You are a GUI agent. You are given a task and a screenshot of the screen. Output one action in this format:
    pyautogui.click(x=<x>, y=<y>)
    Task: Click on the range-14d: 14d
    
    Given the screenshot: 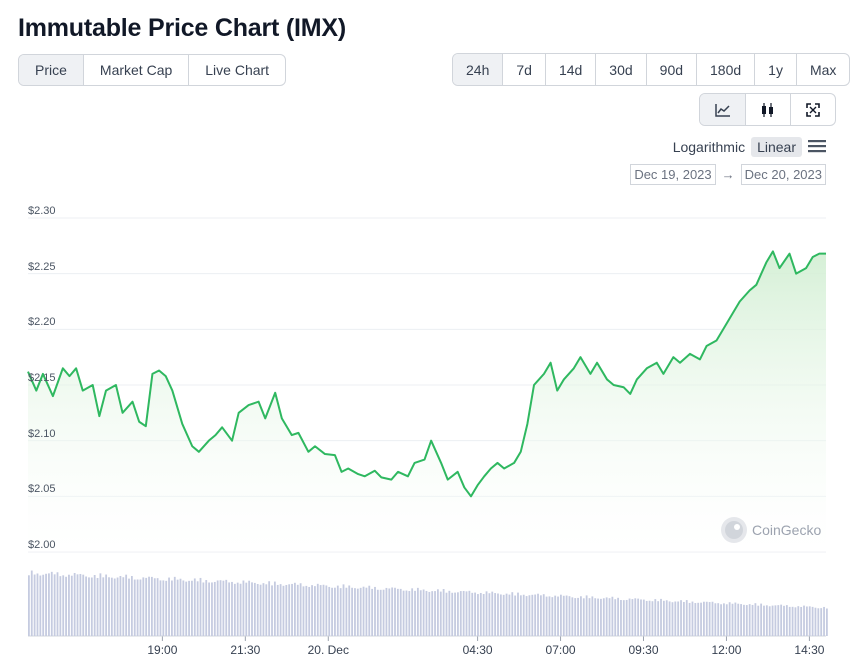 What is the action you would take?
    pyautogui.click(x=569, y=69)
    